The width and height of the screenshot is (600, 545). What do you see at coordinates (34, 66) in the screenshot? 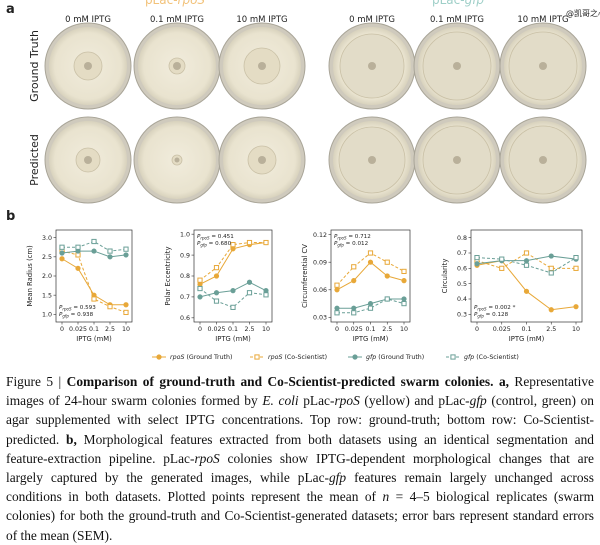
I see `row-label: Ground Truth` at bounding box center [34, 66].